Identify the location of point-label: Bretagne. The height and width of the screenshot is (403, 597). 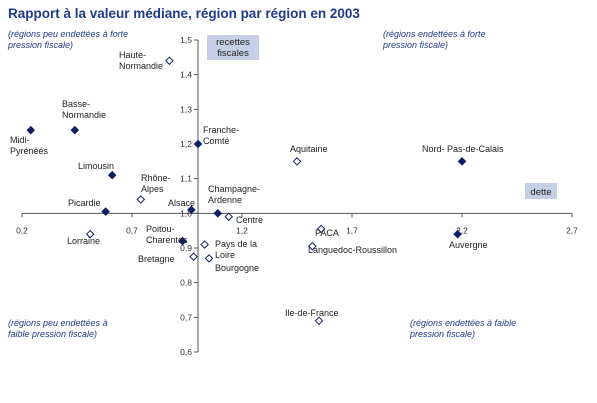
(156, 259).